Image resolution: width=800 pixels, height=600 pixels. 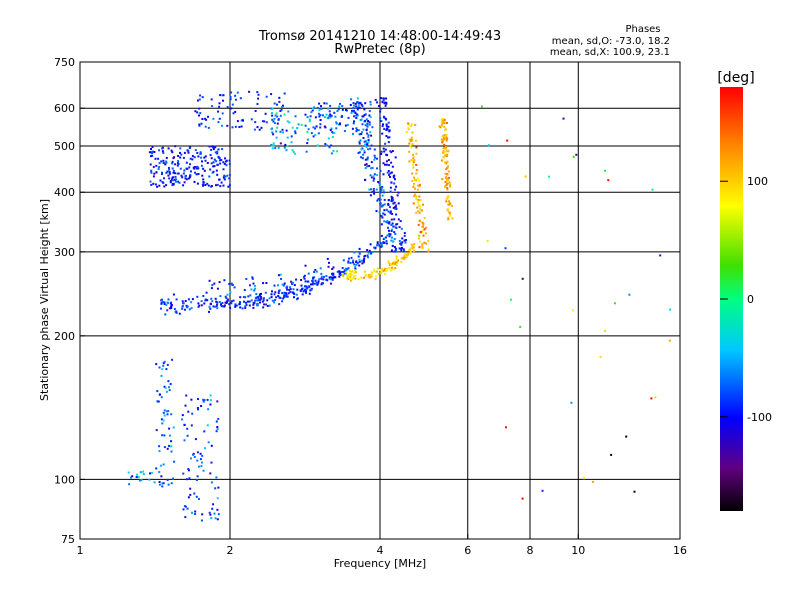 What do you see at coordinates (64, 62) in the screenshot?
I see `y-tick-label: 750` at bounding box center [64, 62].